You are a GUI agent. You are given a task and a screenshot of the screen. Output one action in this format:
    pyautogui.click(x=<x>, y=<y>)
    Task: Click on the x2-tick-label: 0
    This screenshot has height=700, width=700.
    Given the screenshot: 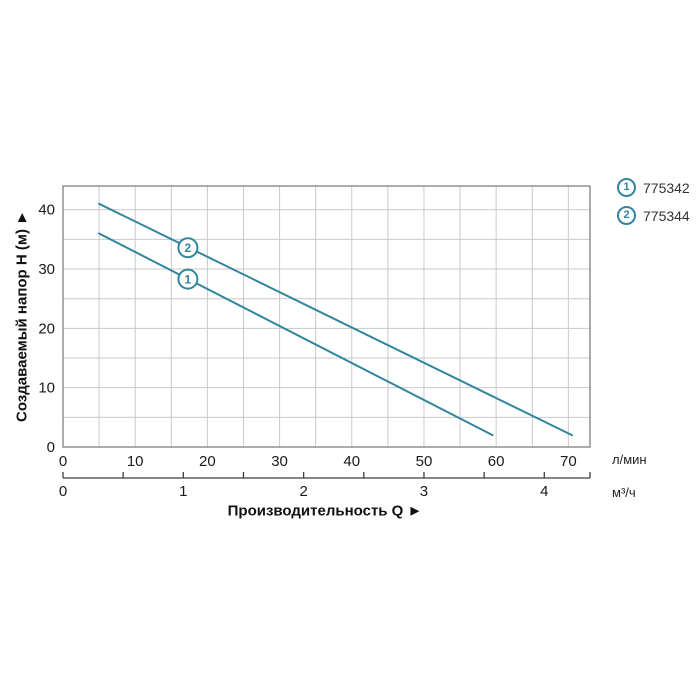 What is the action you would take?
    pyautogui.click(x=63, y=491)
    